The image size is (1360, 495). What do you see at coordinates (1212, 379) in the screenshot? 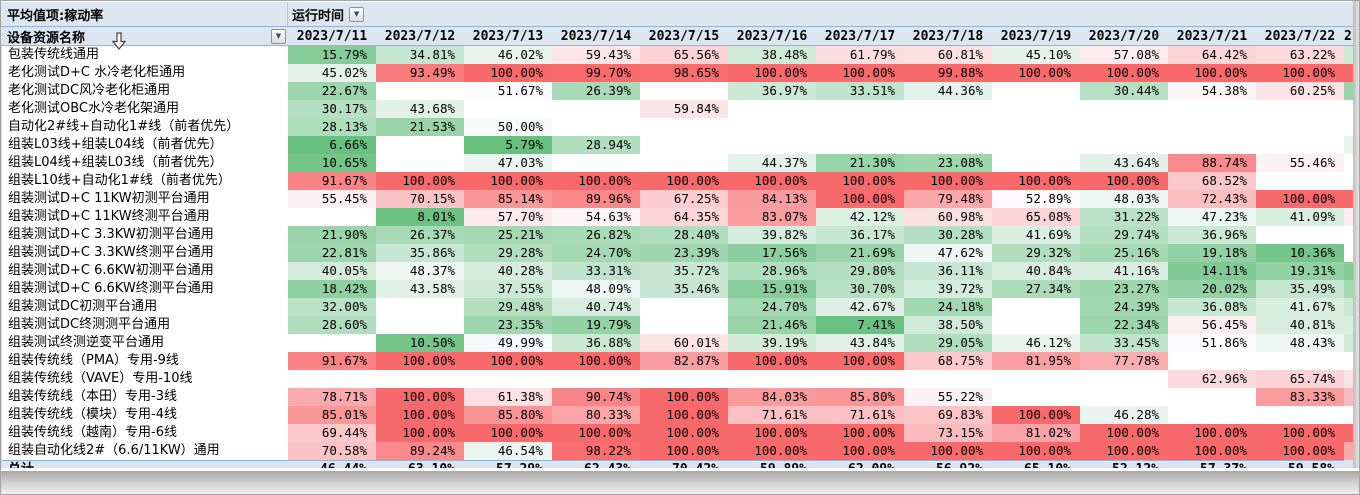
I see `data-cell: 62.96%` at bounding box center [1212, 379].